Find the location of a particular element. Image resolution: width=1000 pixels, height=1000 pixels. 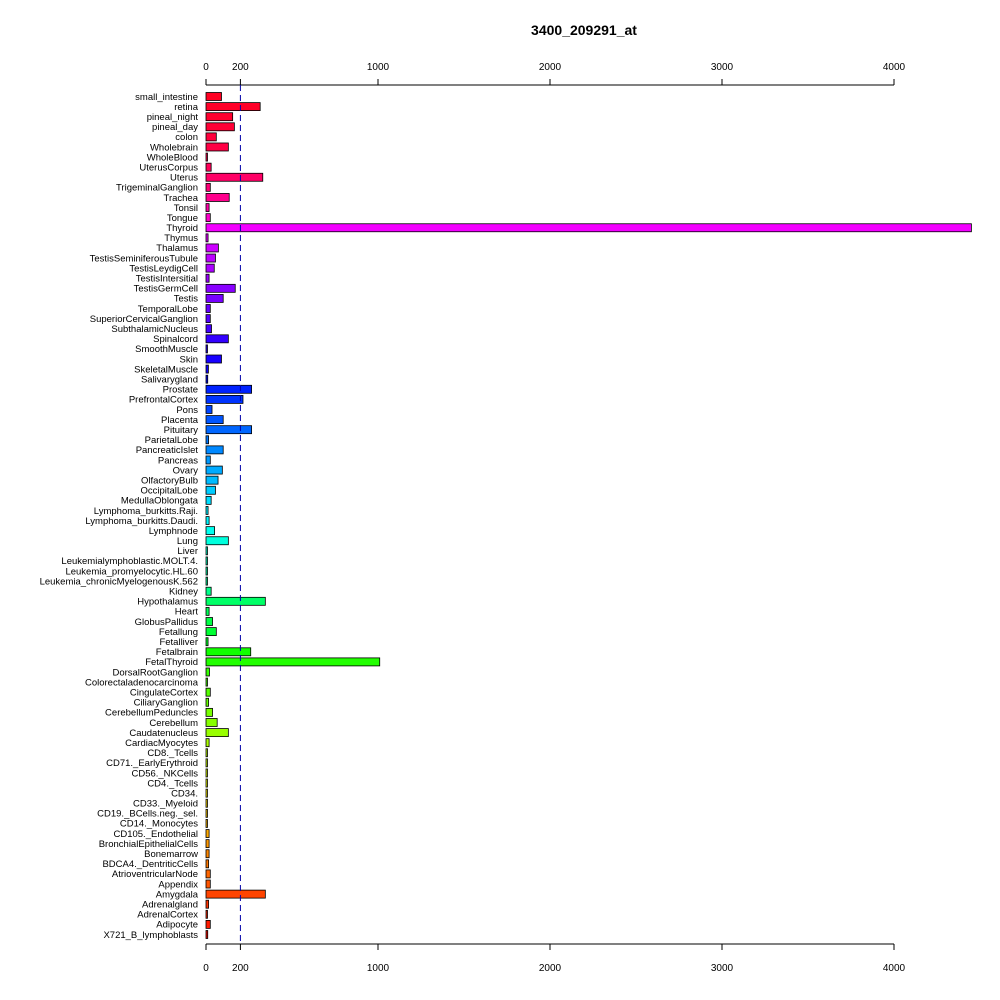

category-label: CD4._Tcells is located at coordinates (172, 783).